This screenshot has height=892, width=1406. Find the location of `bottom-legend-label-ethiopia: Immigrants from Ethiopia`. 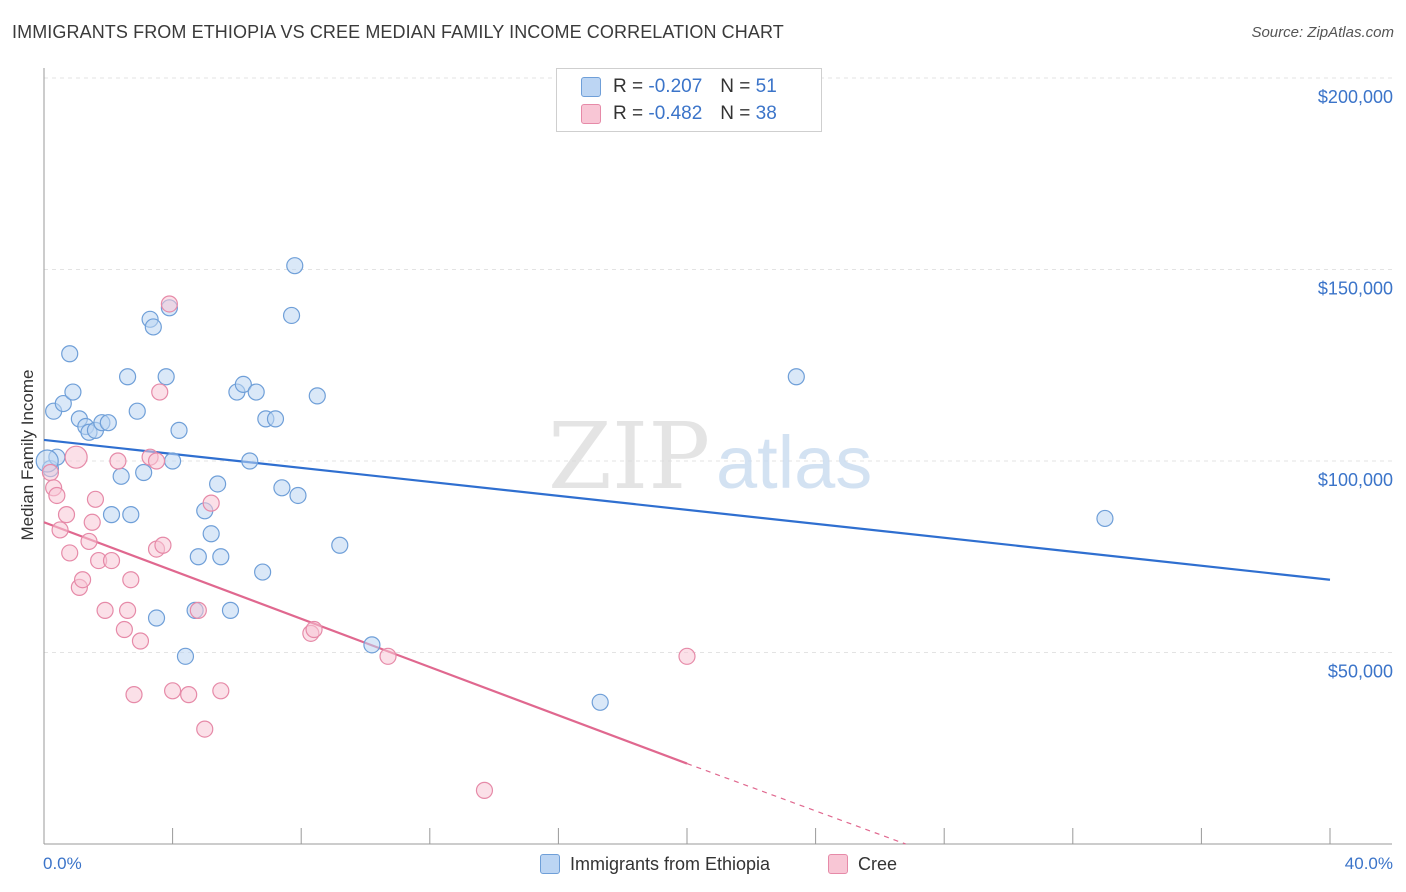

bottom-legend-label-ethiopia: Immigrants from Ethiopia is located at coordinates (670, 863).